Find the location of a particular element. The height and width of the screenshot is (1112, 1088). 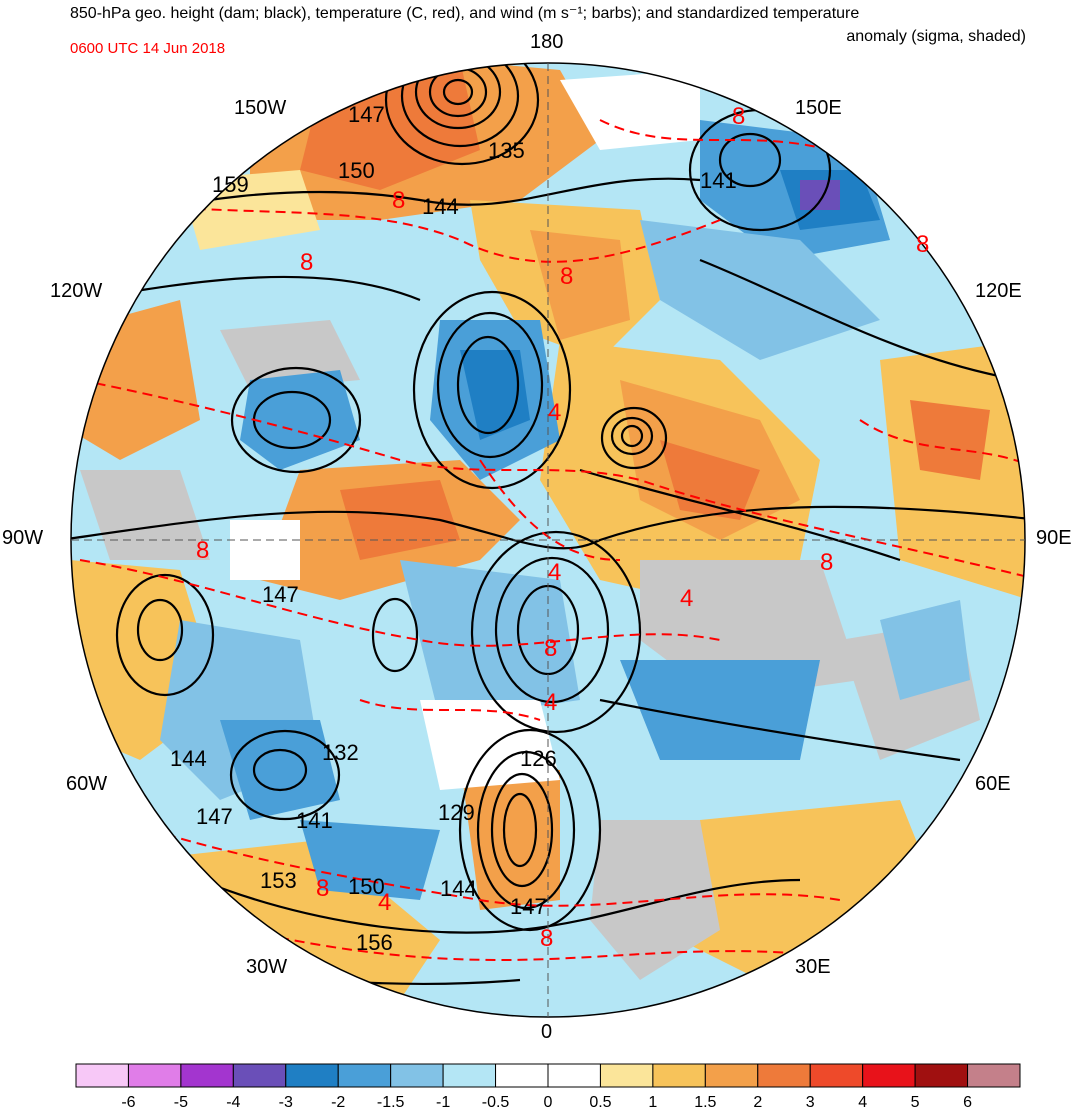

lon-label-60w: 60W is located at coordinates (87, 784).